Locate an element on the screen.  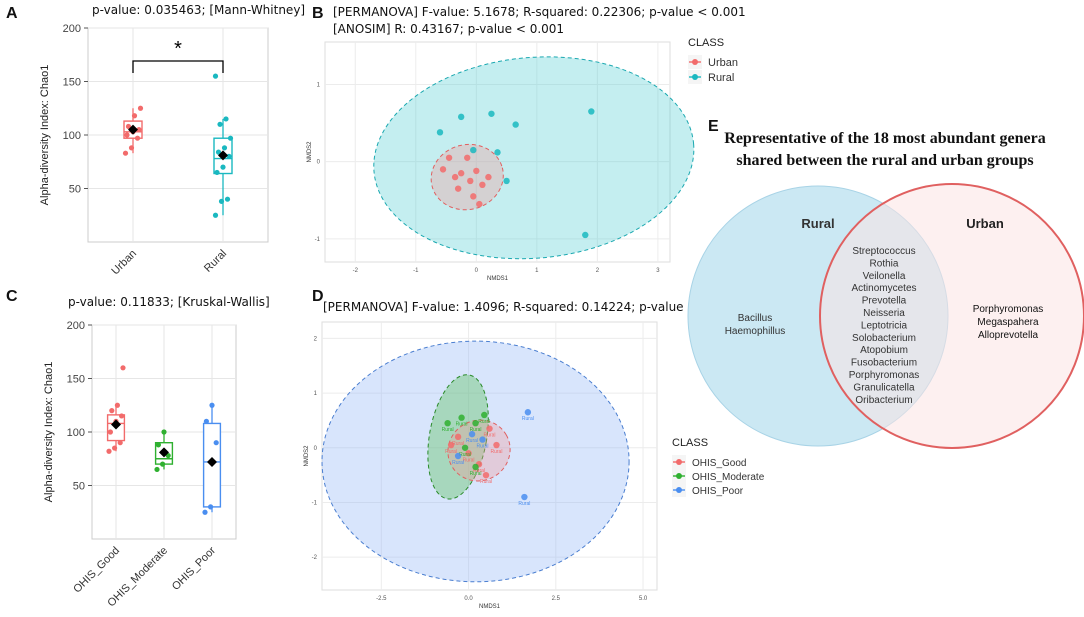
panel-D-plot-area is located at coordinates (489, 456).